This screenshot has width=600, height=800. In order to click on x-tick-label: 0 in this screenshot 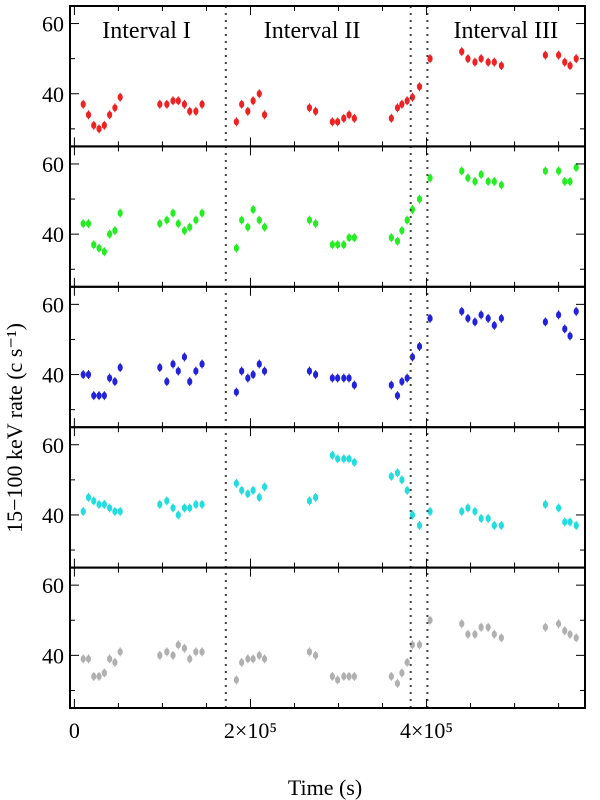, I will do `click(74, 730)`.